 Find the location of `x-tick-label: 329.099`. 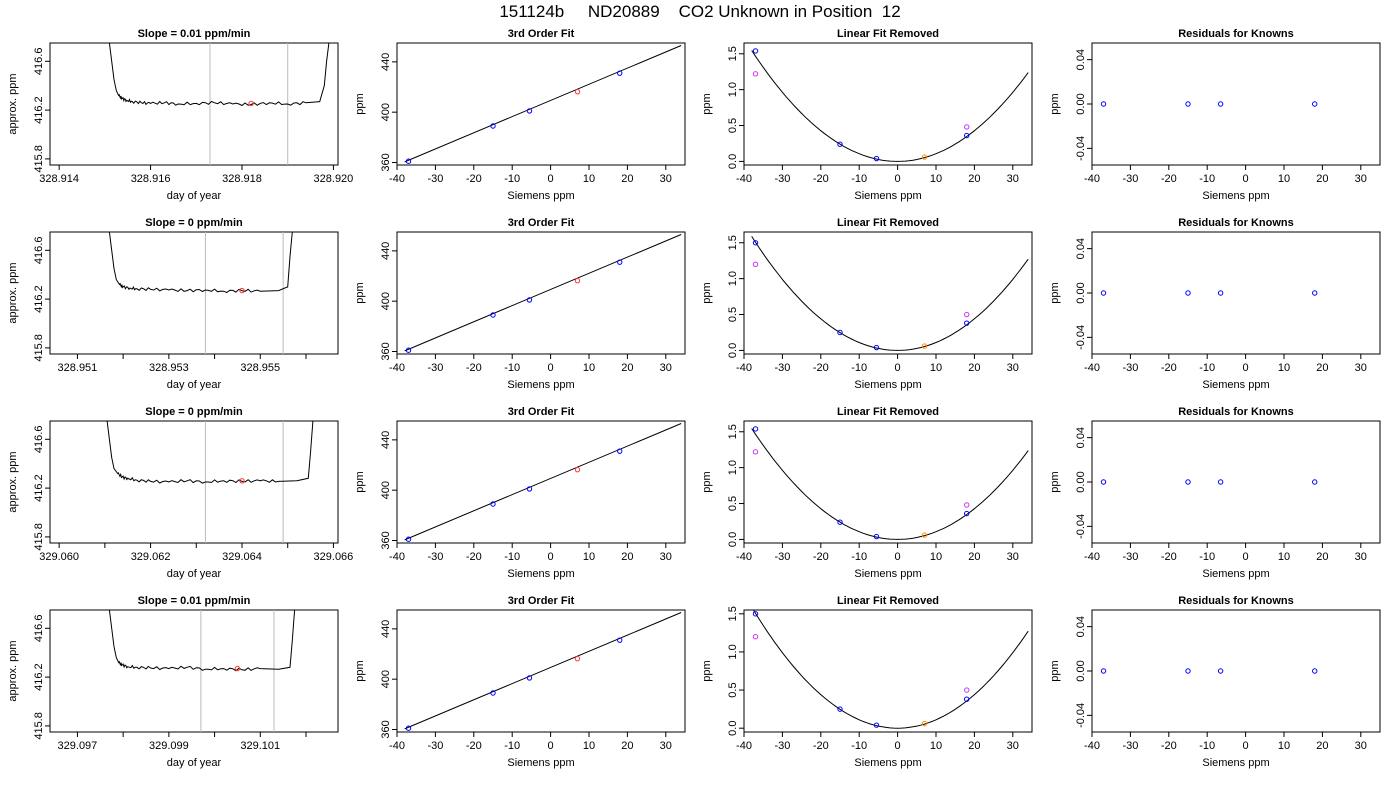

x-tick-label: 329.099 is located at coordinates (169, 746).